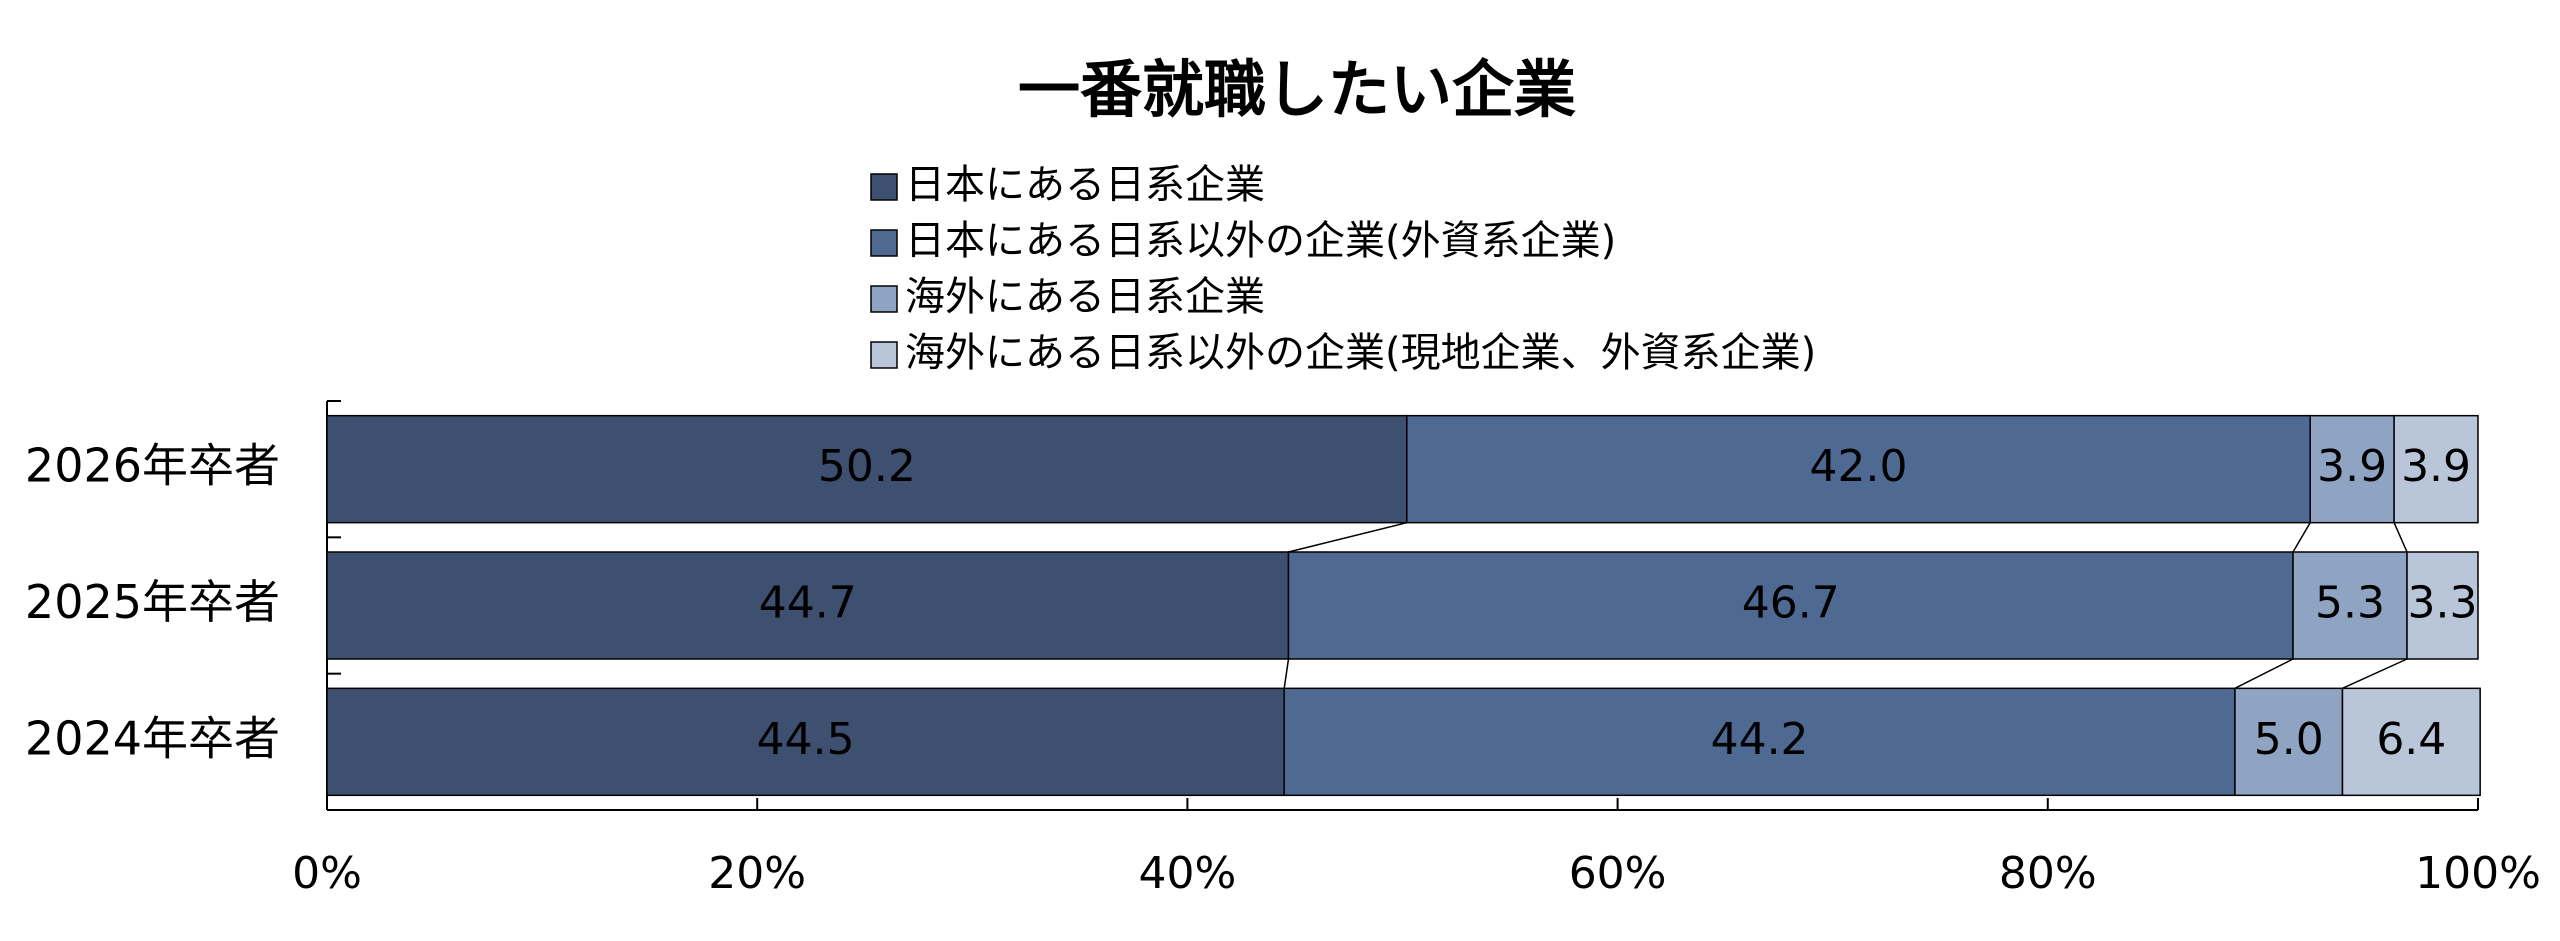 This screenshot has height=941, width=2560. Describe the element at coordinates (152, 738) in the screenshot. I see `y-tick-label: 2024年卒者` at that location.